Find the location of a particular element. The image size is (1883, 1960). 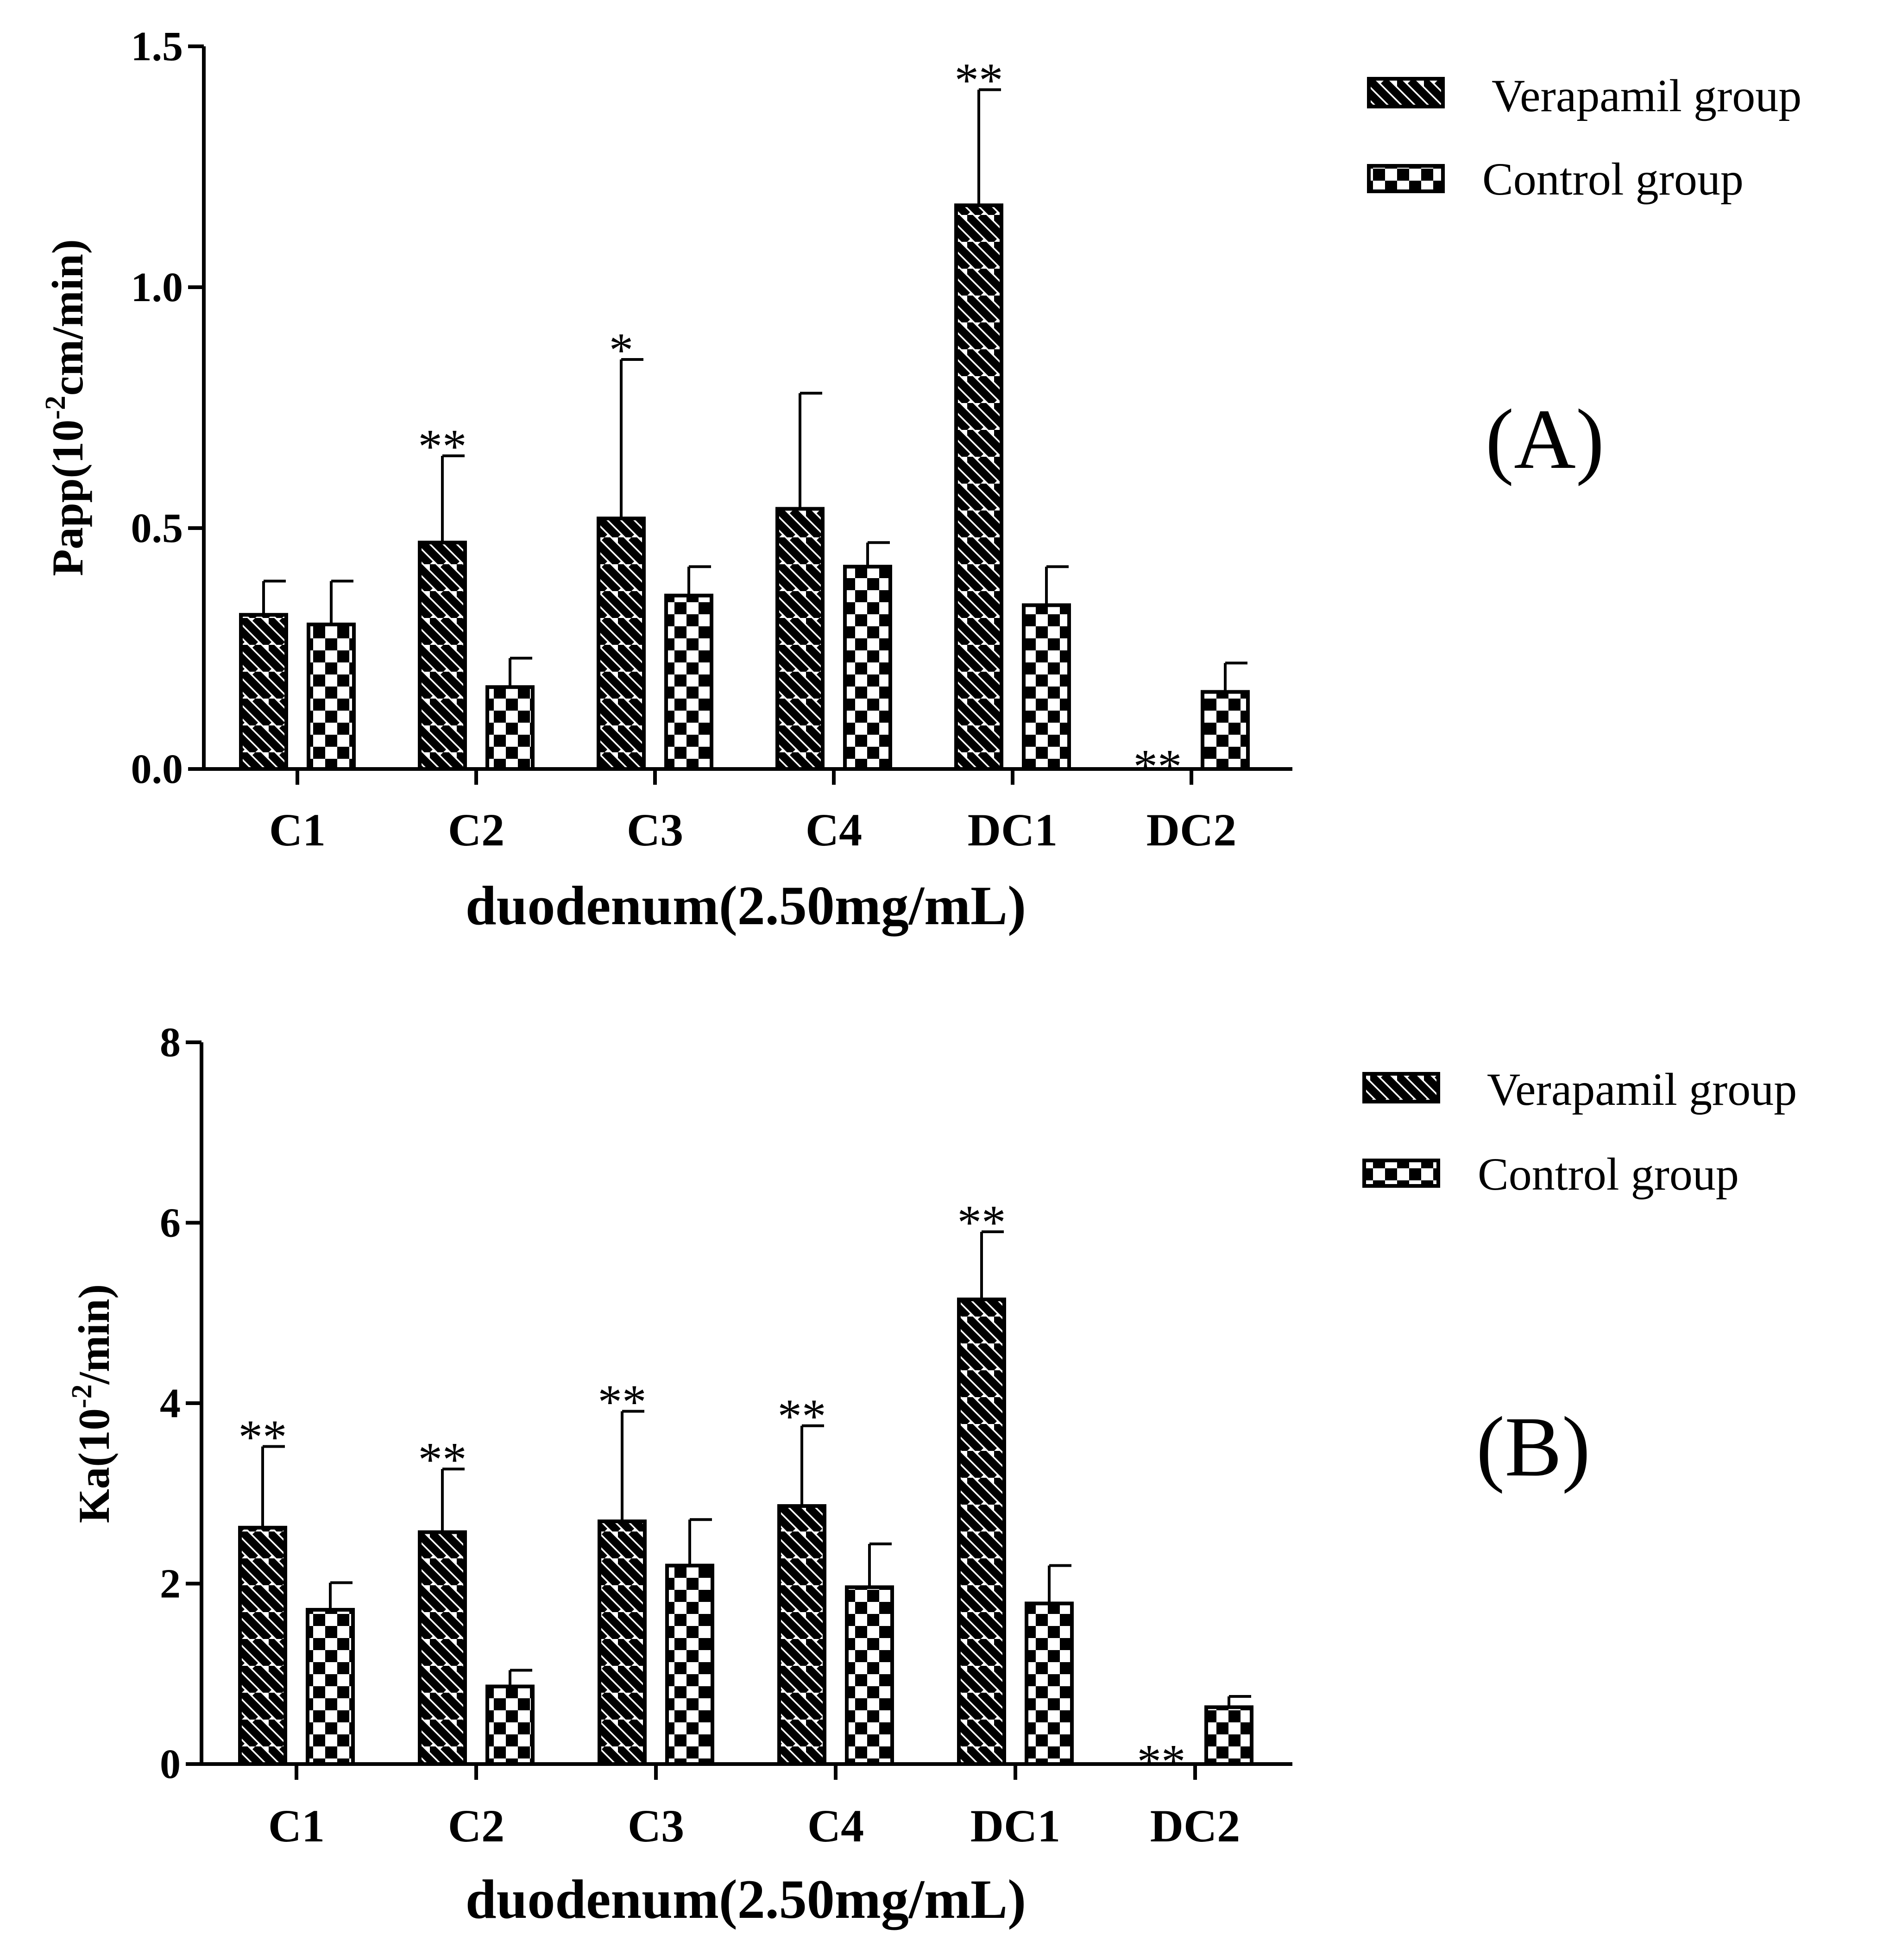

panel-b-category-label: DC2 is located at coordinates (1195, 1826).